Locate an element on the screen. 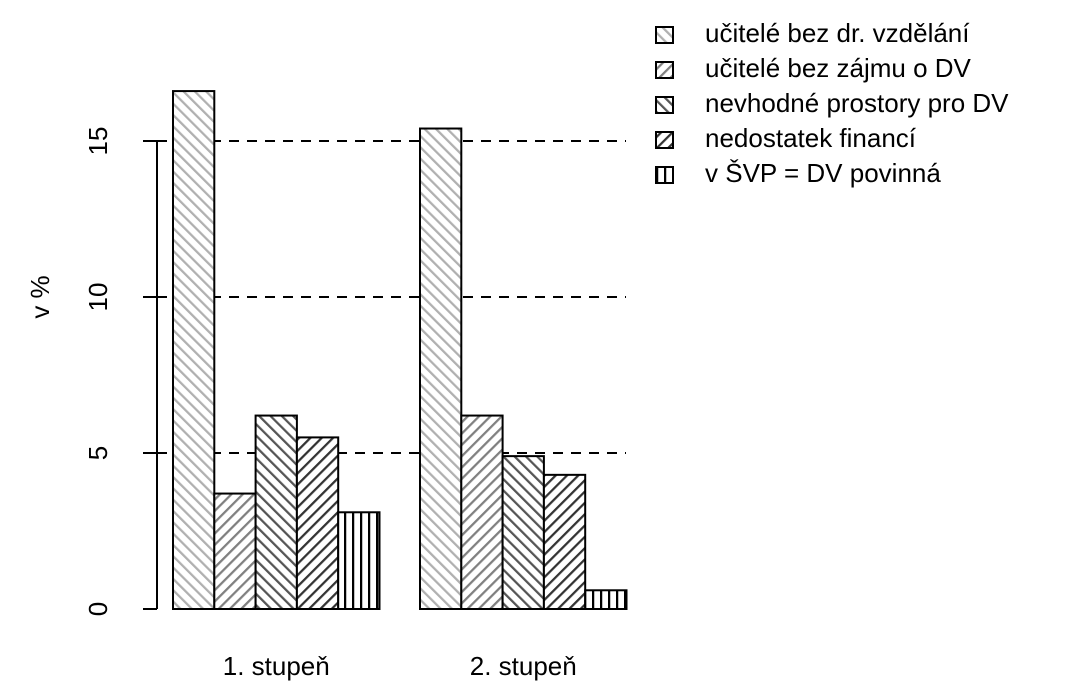 The width and height of the screenshot is (1077, 689). x-tick-label: 2. stupeň is located at coordinates (523, 666).